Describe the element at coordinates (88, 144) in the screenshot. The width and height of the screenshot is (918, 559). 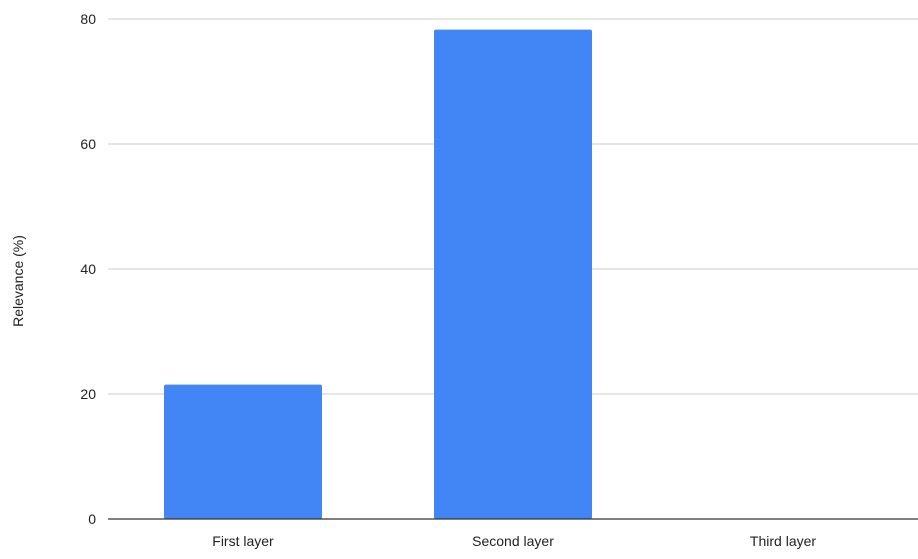
I see `y-tick-label-60: 60` at that location.